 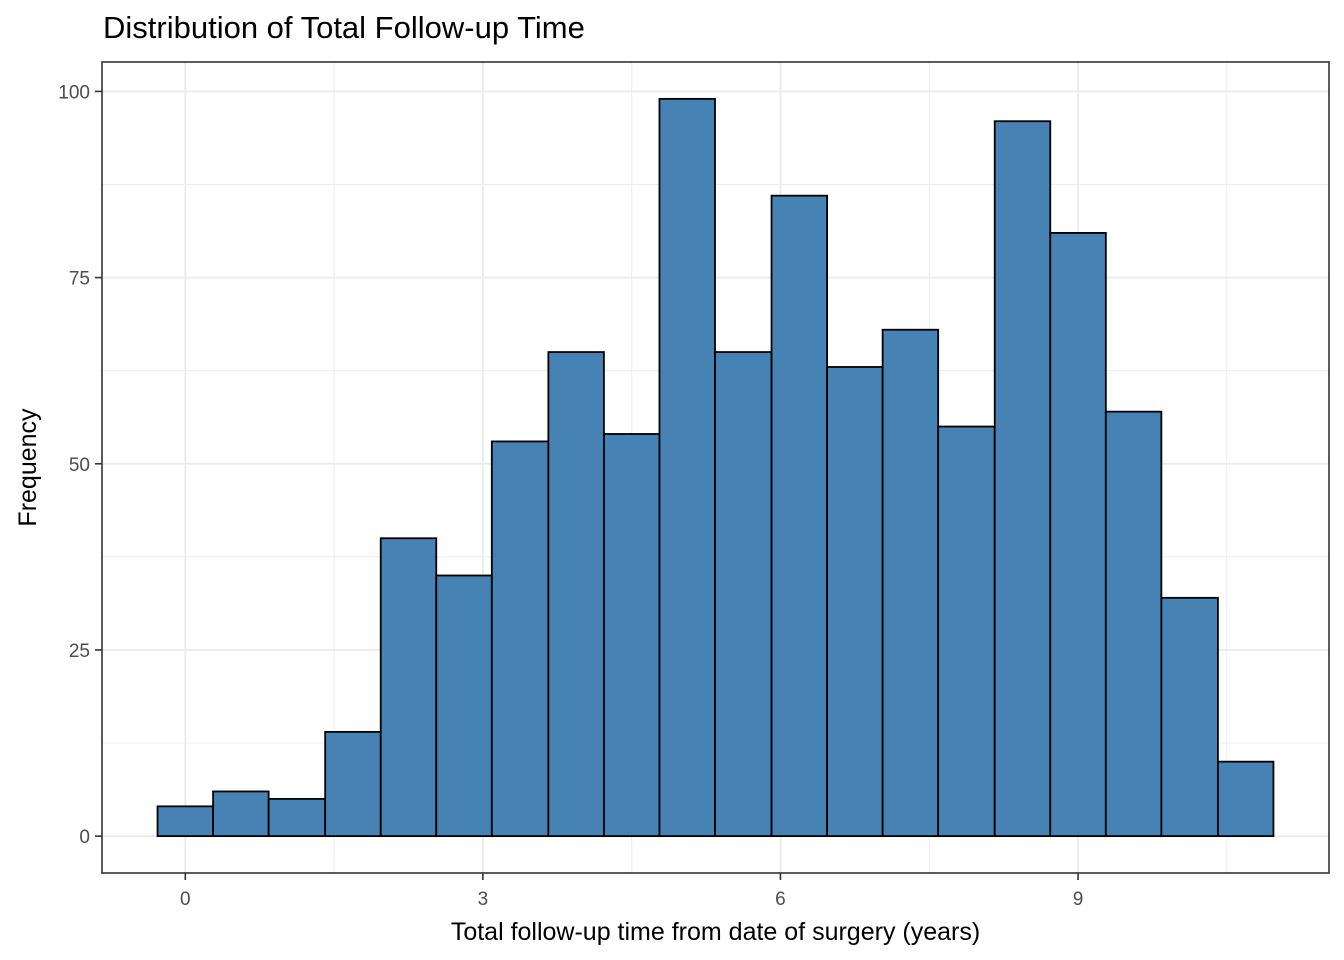 What do you see at coordinates (344, 27) in the screenshot?
I see `chart-title: Distribution of Total Follow-up Time` at bounding box center [344, 27].